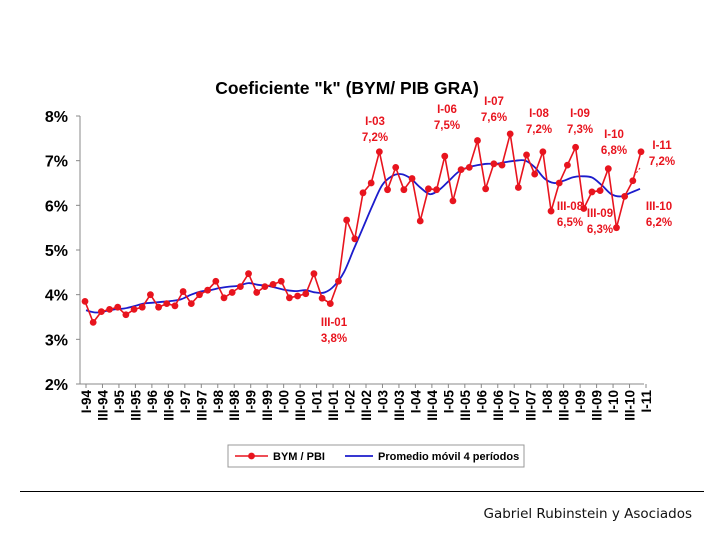 Image resolution: width=720 pixels, height=540 pixels. Describe the element at coordinates (447, 126) in the screenshot. I see `annotation-value: 7,5%` at that location.